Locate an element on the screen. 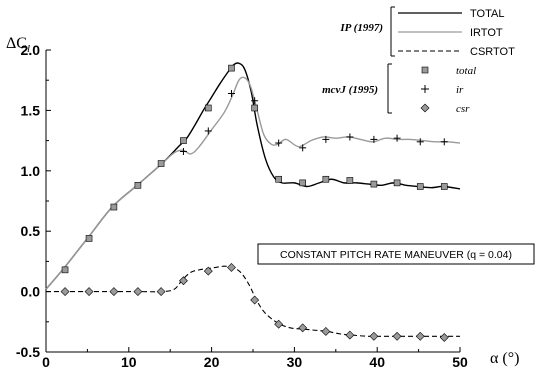 The height and width of the screenshot is (373, 540). x-tick-label: 50 is located at coordinates (460, 362).